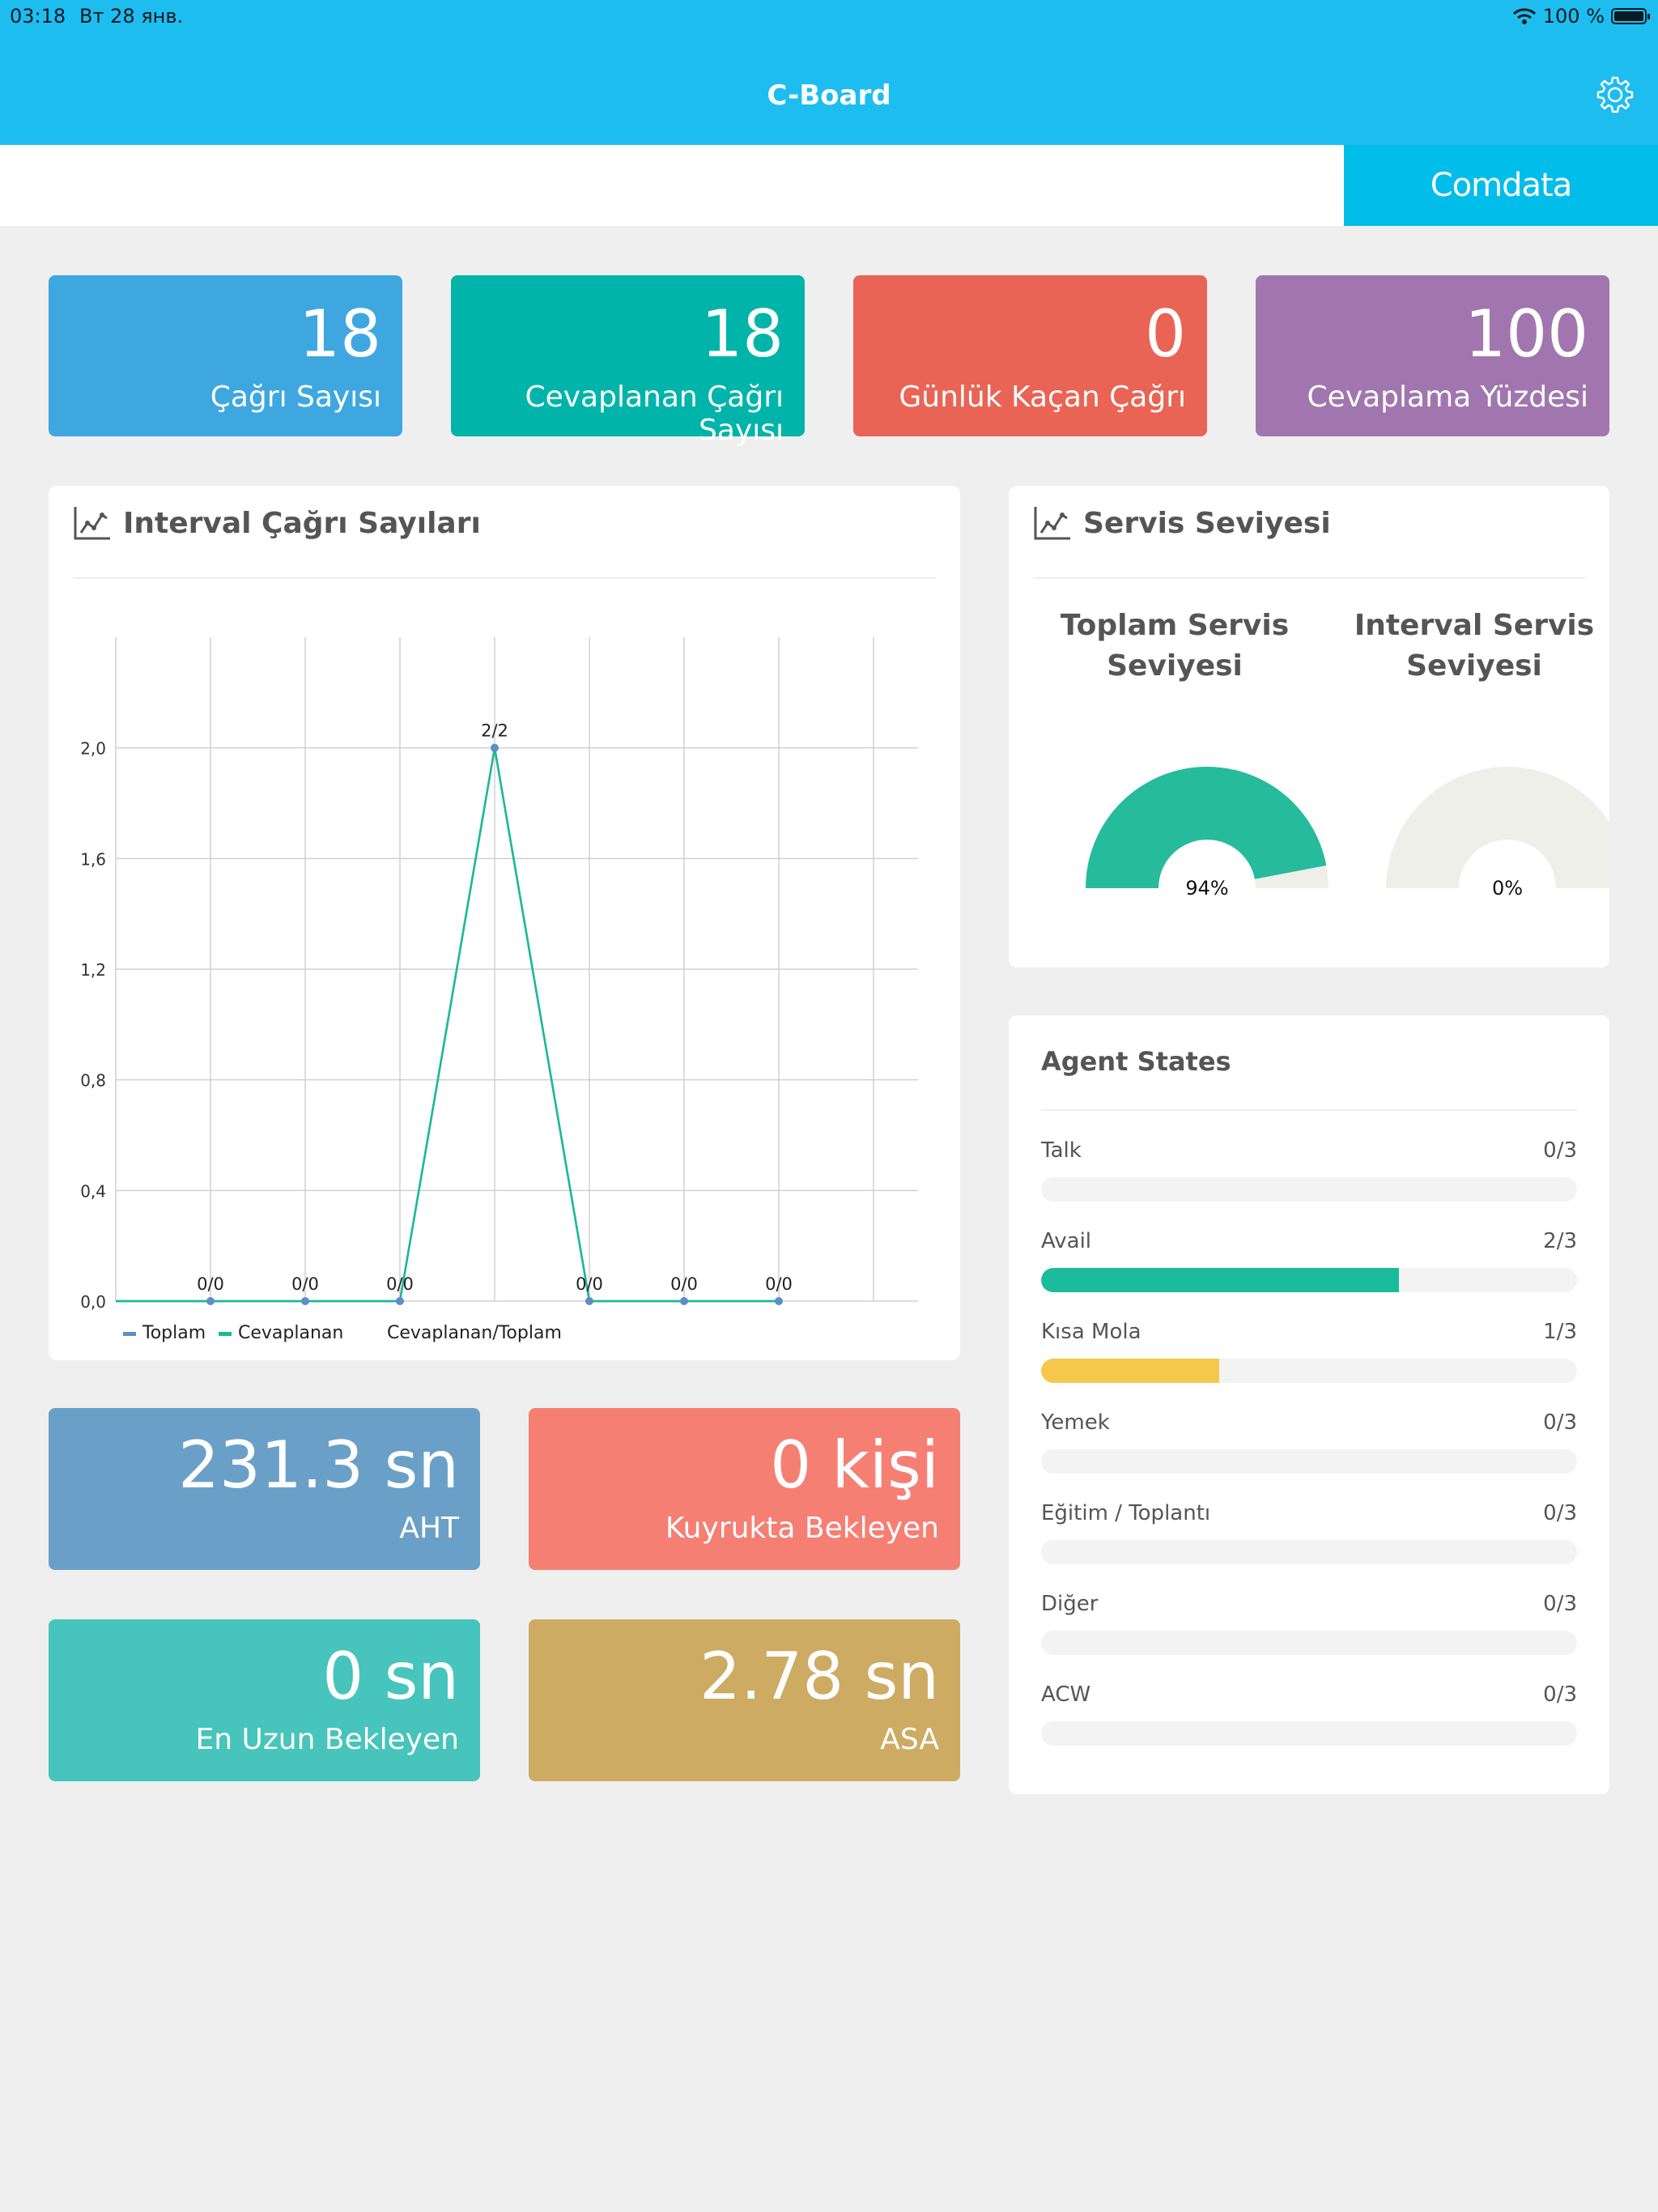 This screenshot has height=2212, width=1658. Describe the element at coordinates (93, 859) in the screenshot. I see `y-tick-label: 1,6` at that location.